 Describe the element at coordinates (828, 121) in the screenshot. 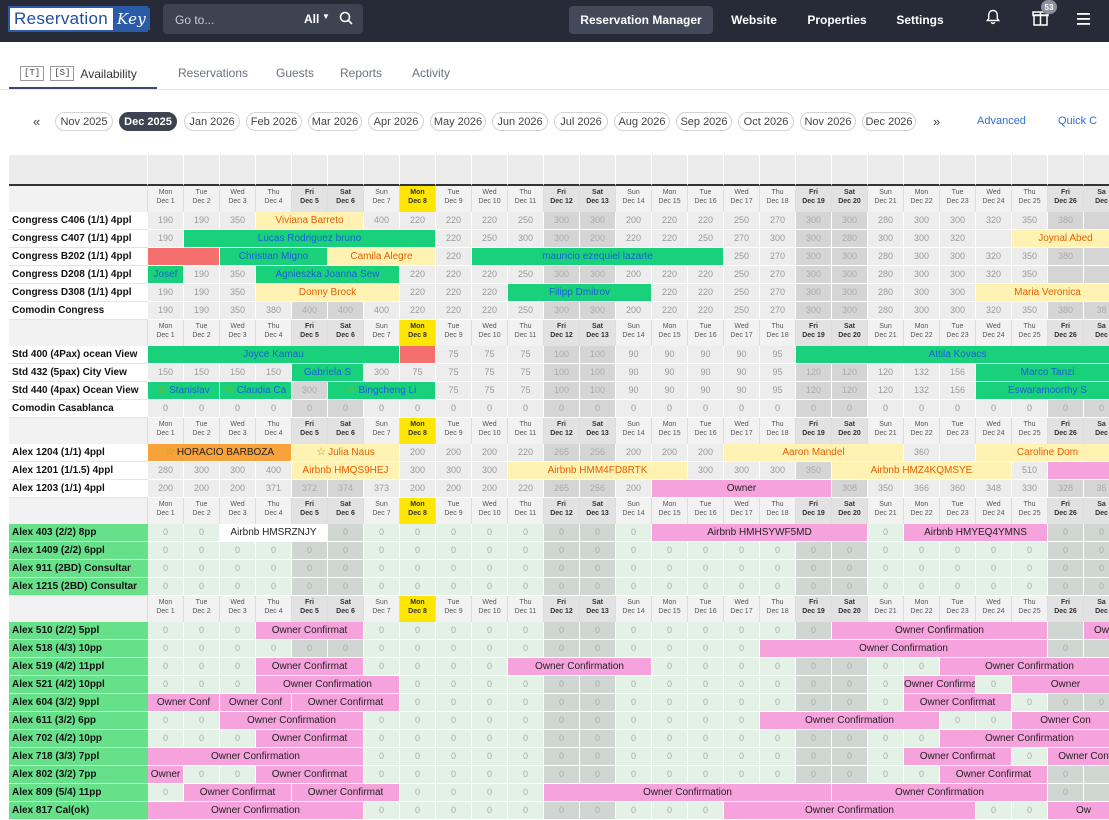

I see `month-pill: Nov 2026` at that location.